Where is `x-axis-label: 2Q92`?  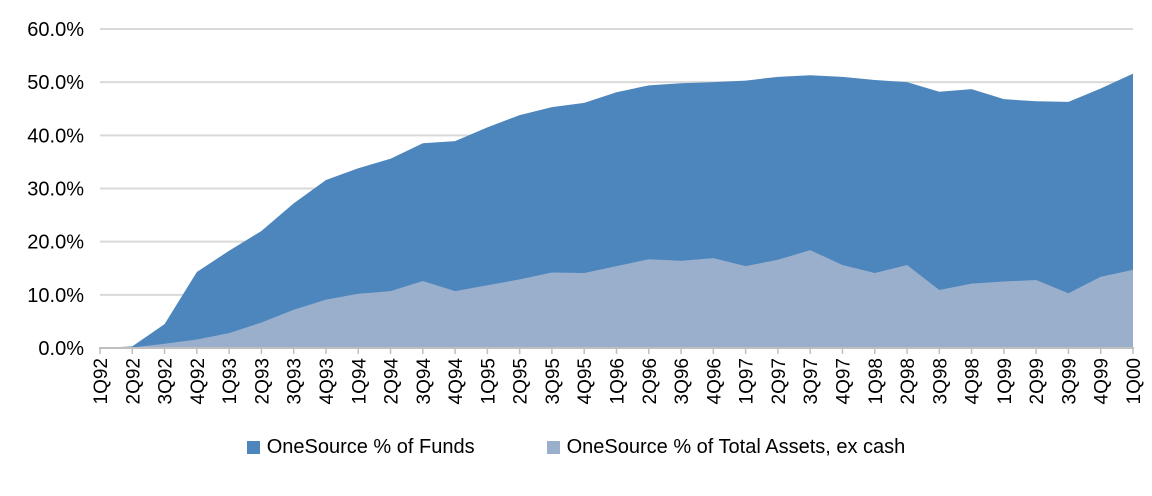 x-axis-label: 2Q92 is located at coordinates (133, 381).